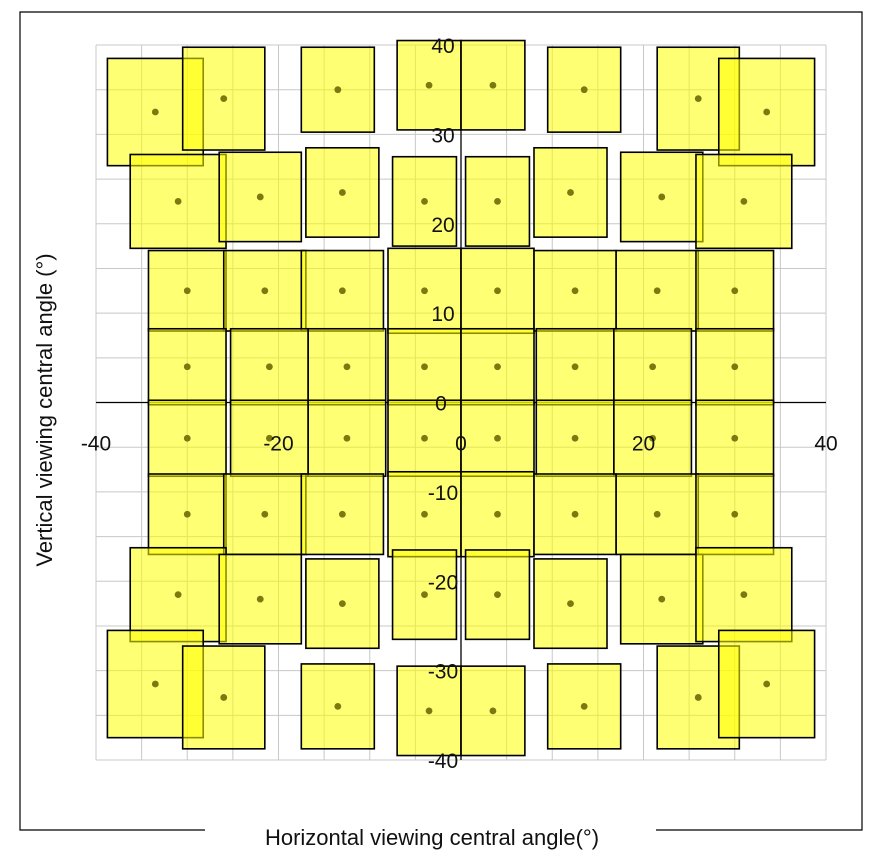 This screenshot has height=865, width=871. Describe the element at coordinates (442, 135) in the screenshot. I see `y-tick-label: 30` at that location.